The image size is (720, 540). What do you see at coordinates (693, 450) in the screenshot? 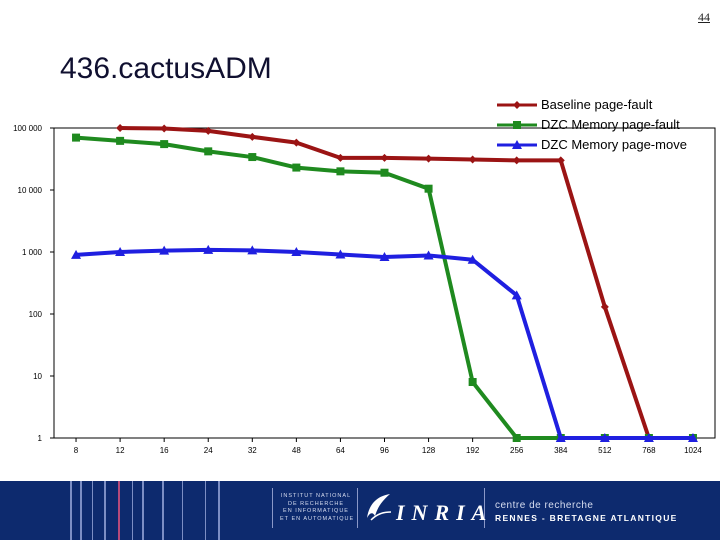
I see `x-tick-label: 1024` at bounding box center [693, 450].